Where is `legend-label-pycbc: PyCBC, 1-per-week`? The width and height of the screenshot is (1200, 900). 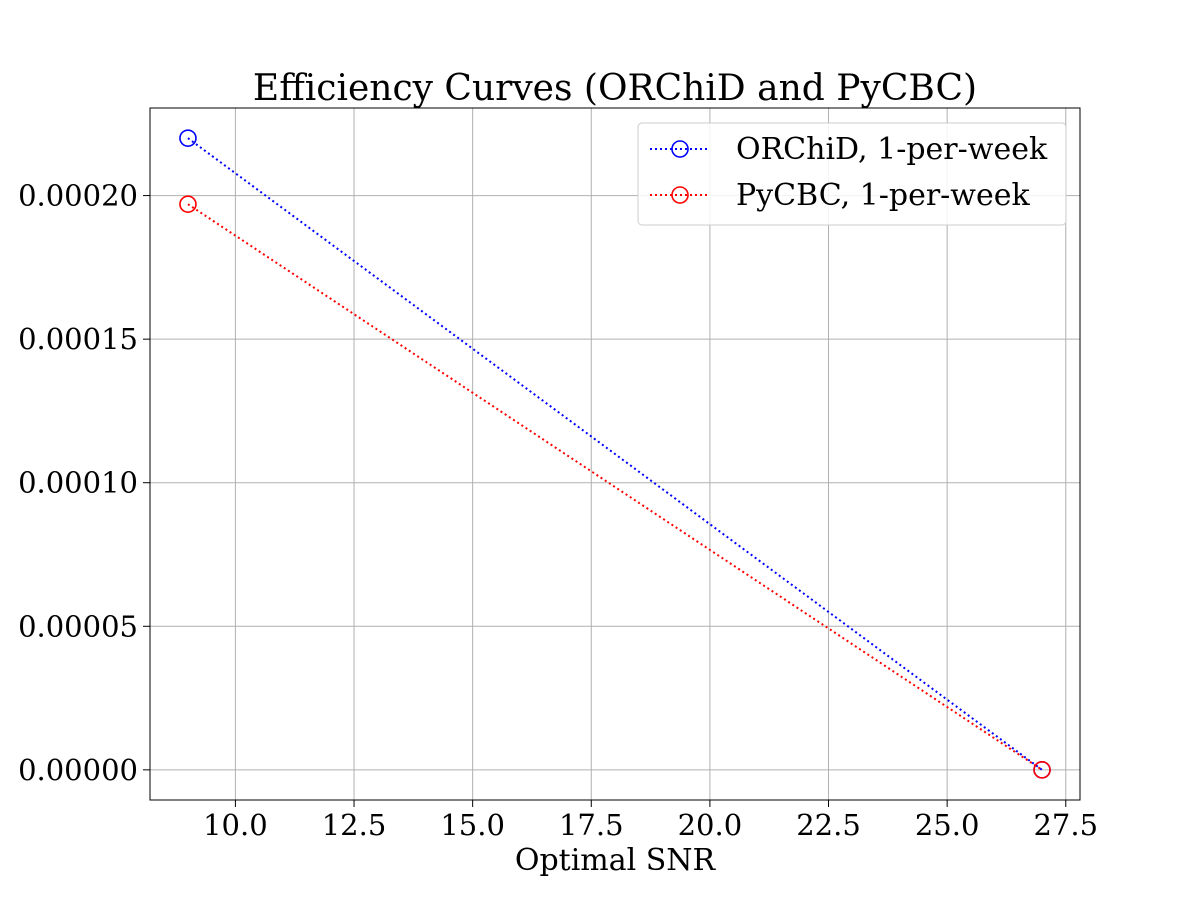 legend-label-pycbc: PyCBC, 1-per-week is located at coordinates (883, 195).